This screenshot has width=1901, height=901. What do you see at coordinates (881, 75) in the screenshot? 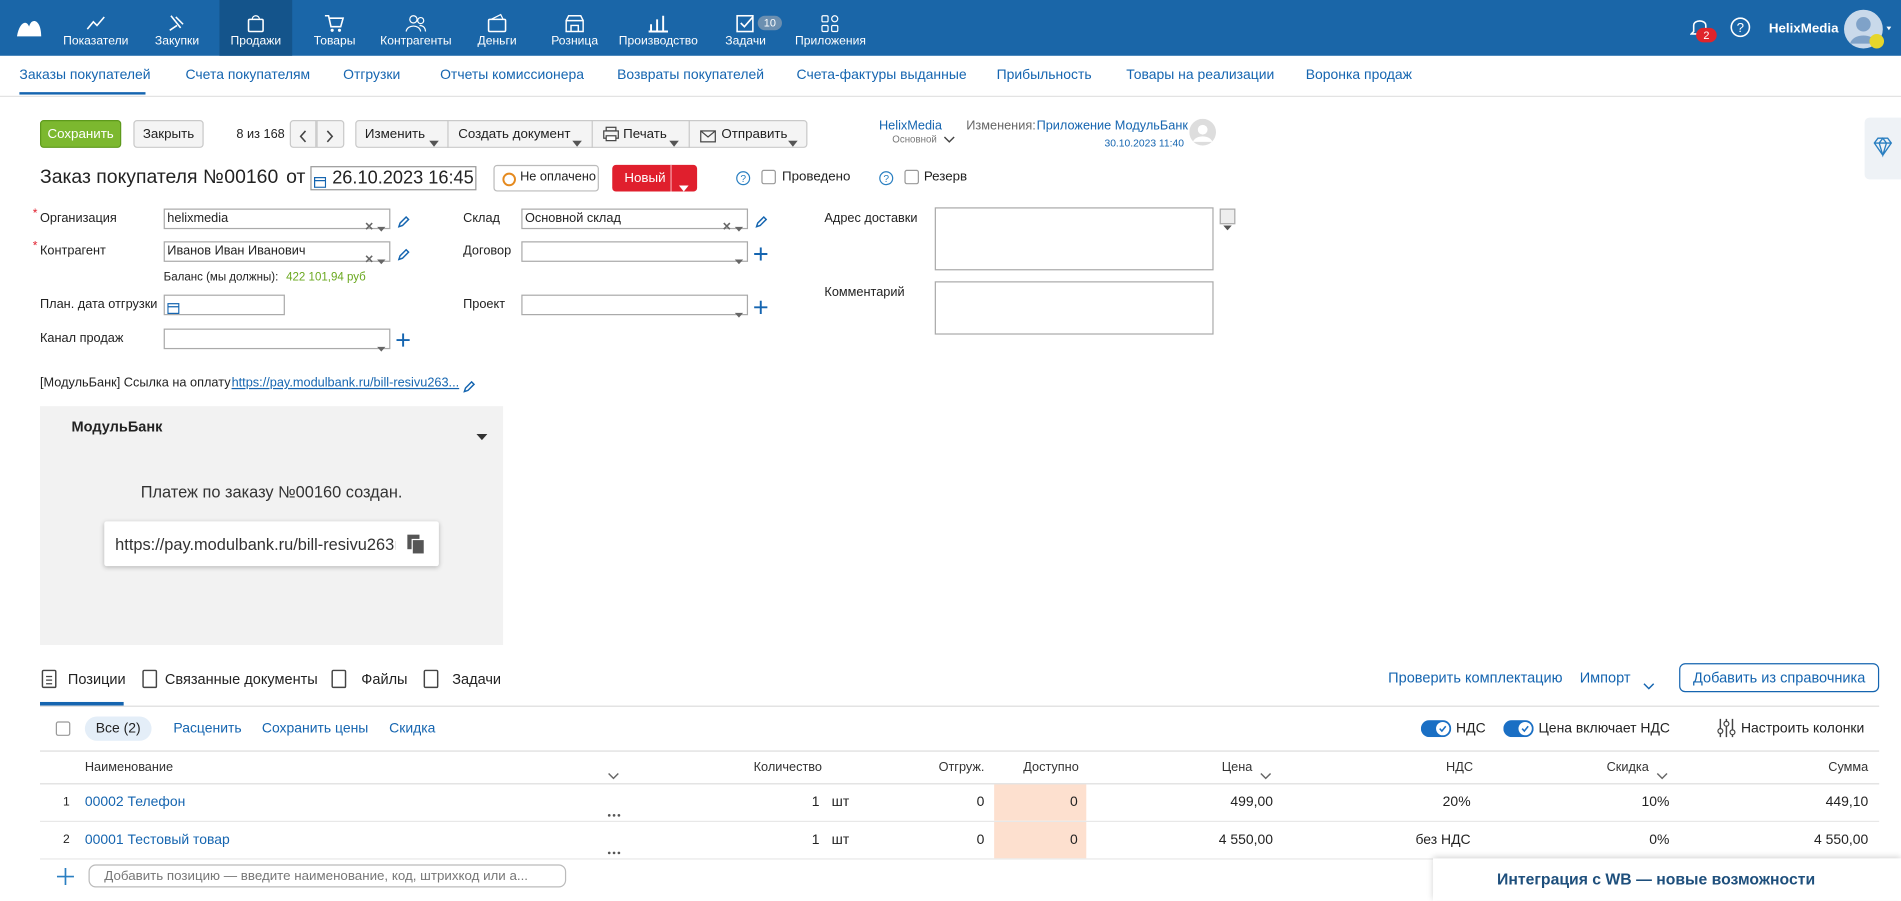
I see `subnav-item: Счета-фактуры выданные` at bounding box center [881, 75].